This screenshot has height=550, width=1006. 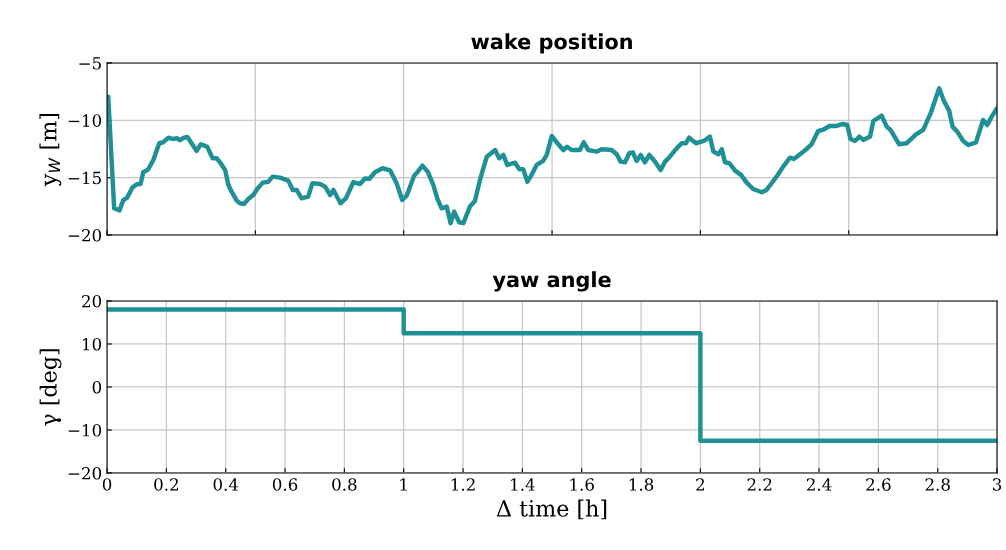 What do you see at coordinates (937, 484) in the screenshot?
I see `x-tick-label: 2.8` at bounding box center [937, 484].